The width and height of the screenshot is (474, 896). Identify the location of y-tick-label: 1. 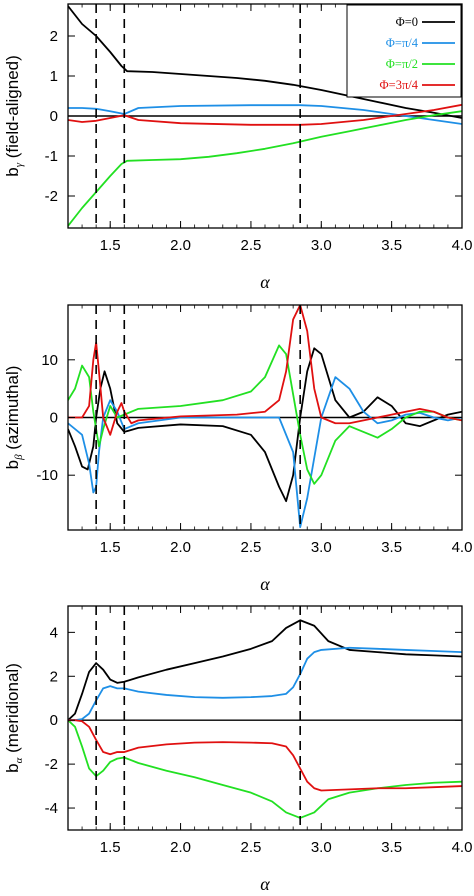
(54, 76).